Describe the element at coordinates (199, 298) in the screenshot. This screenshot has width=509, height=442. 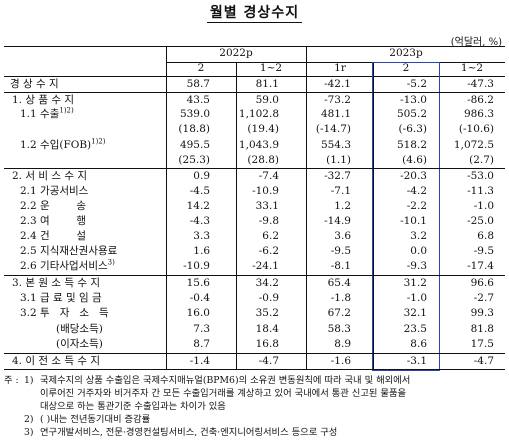
I see `table-cell: -0.4` at that location.